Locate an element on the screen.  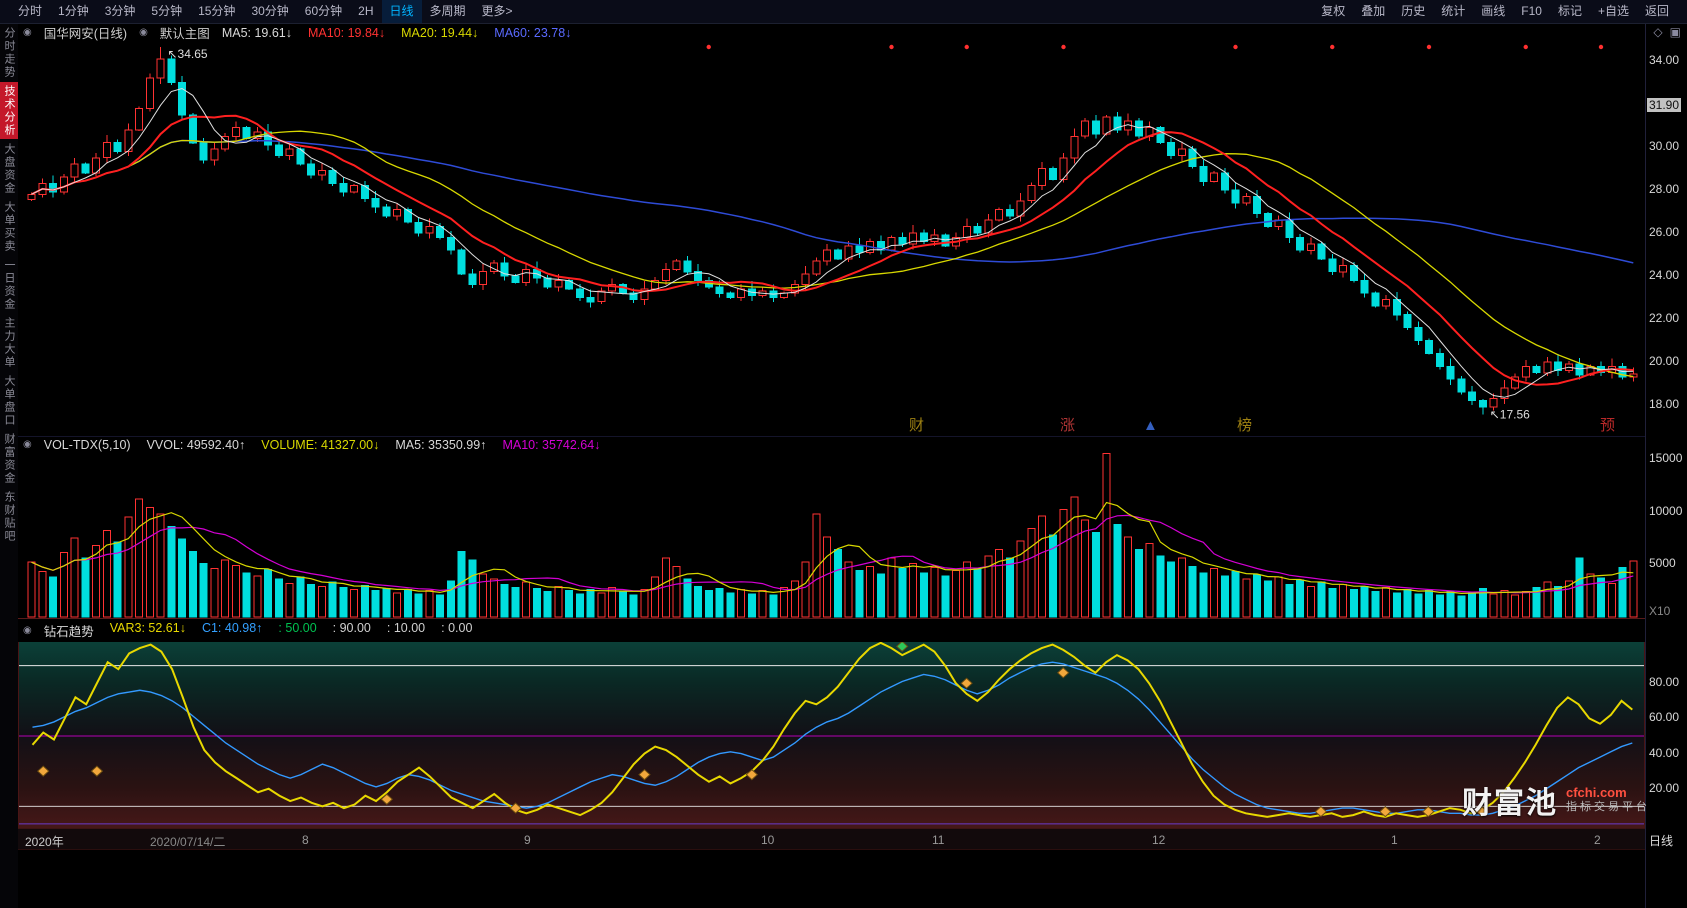
window-icon: ◇ is located at coordinates (1658, 32).